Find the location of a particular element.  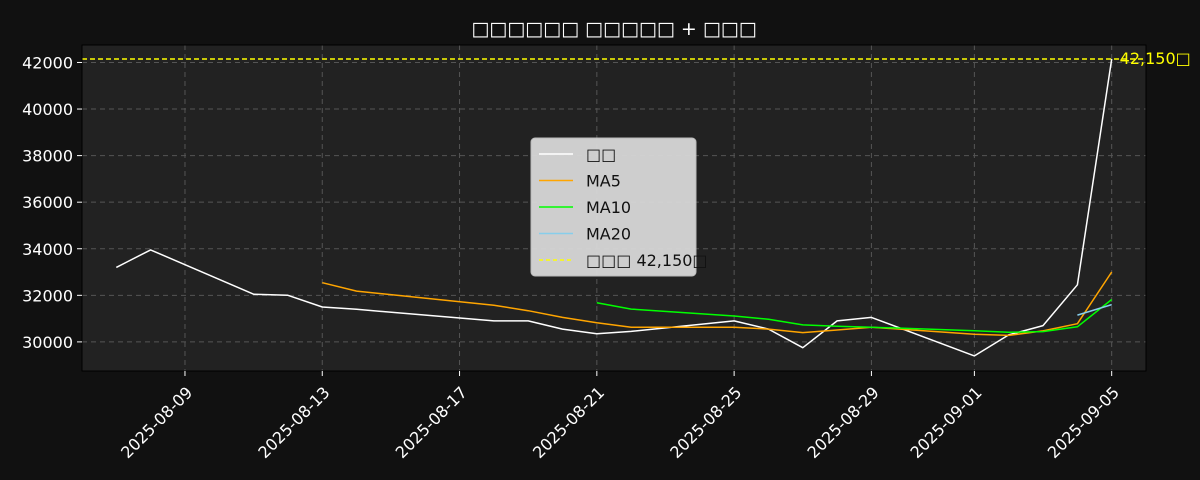

legend-box is located at coordinates (613, 207).